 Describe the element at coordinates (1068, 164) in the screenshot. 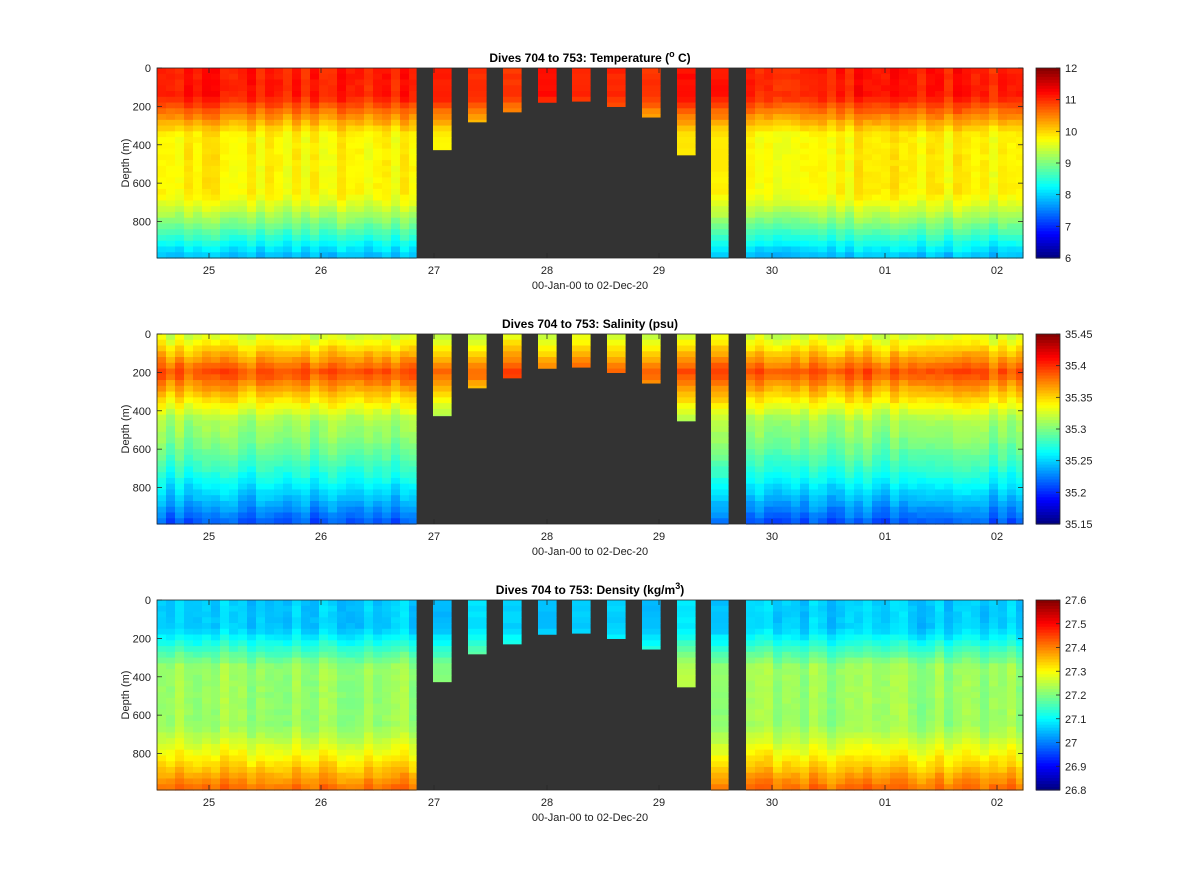

I see `colorbar-tick-label: 9` at that location.